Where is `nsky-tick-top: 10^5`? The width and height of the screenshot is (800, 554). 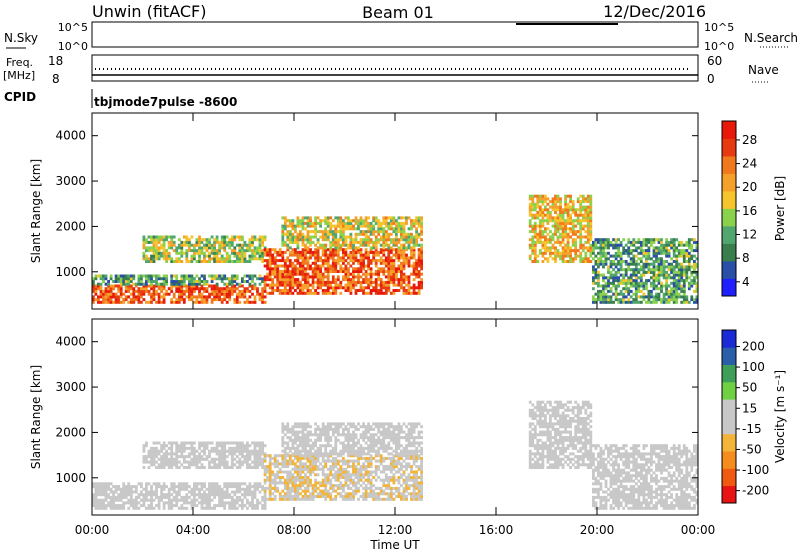
nsky-tick-top: 10^5 is located at coordinates (73, 27).